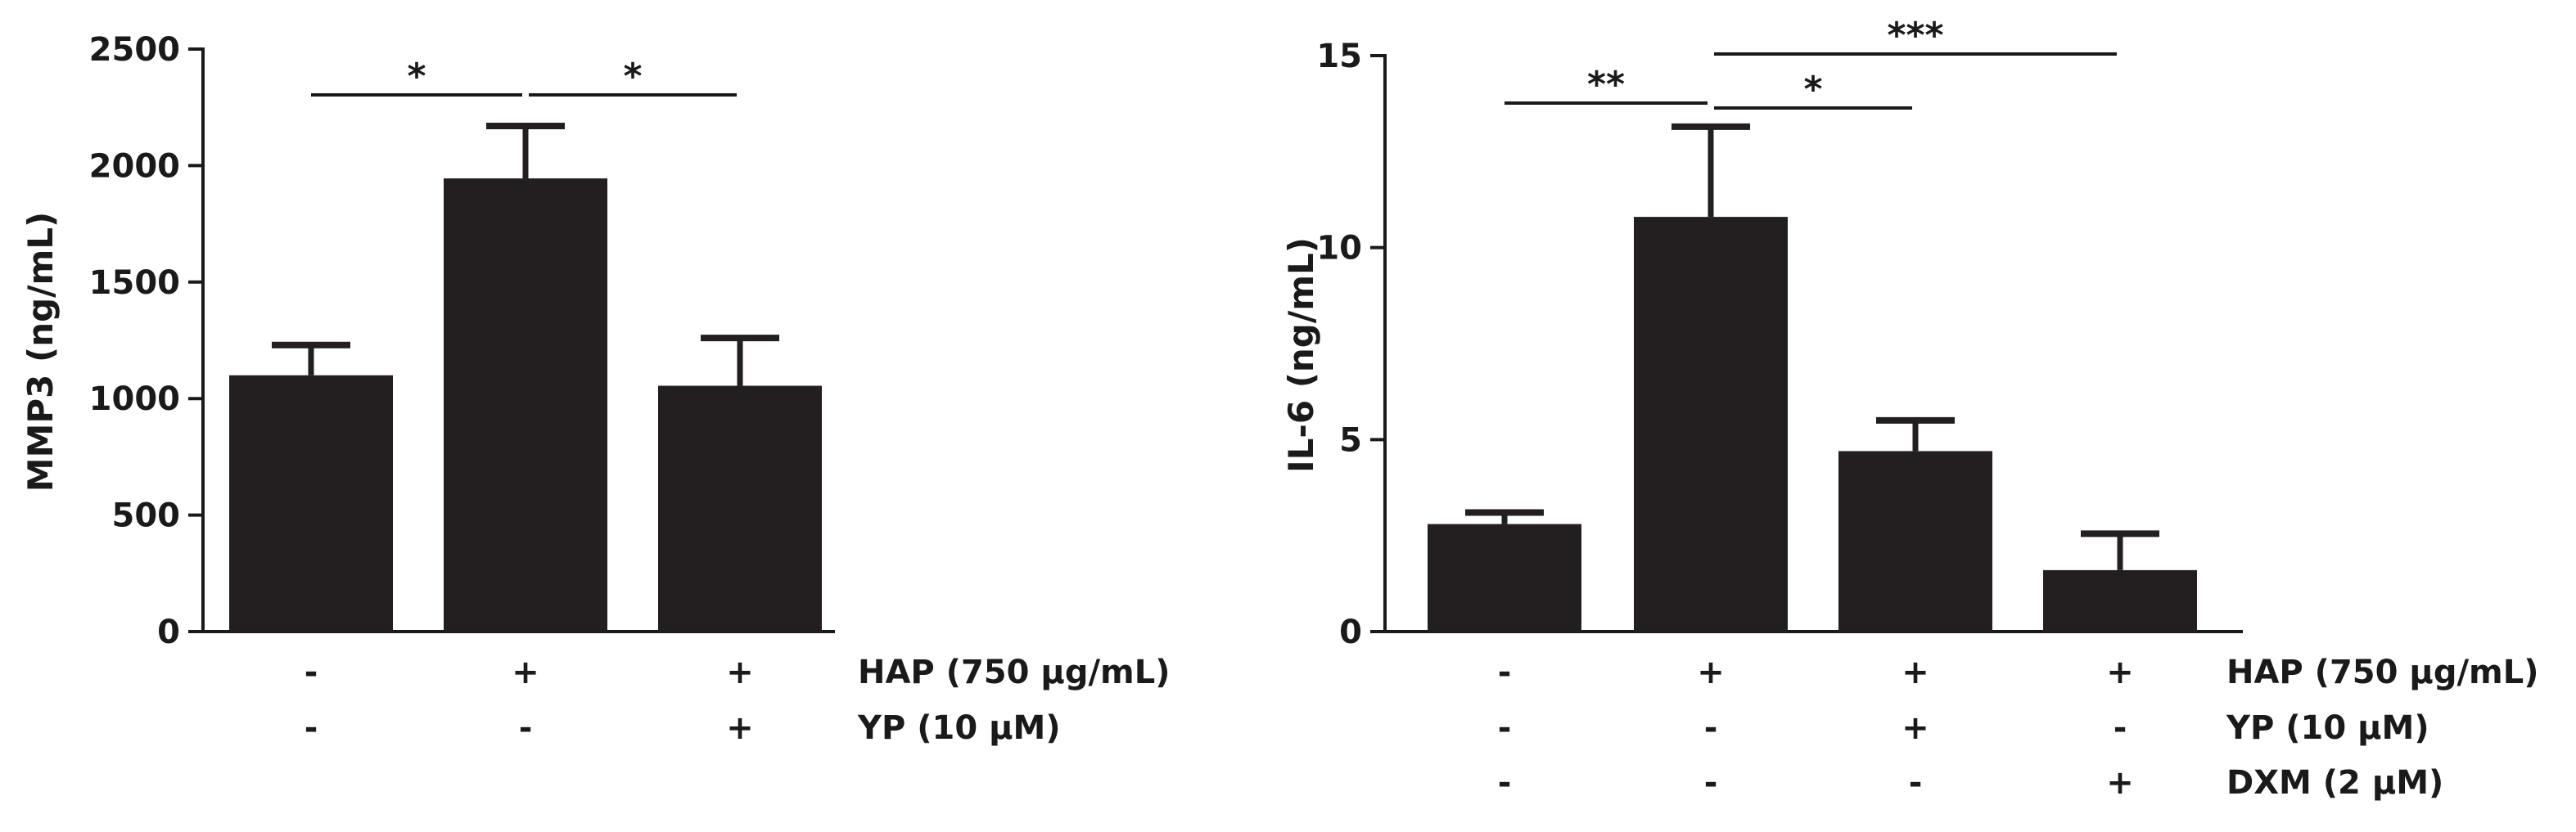  Describe the element at coordinates (40, 352) in the screenshot. I see `y-axis-label: MMP3 (ng/mL)` at that location.